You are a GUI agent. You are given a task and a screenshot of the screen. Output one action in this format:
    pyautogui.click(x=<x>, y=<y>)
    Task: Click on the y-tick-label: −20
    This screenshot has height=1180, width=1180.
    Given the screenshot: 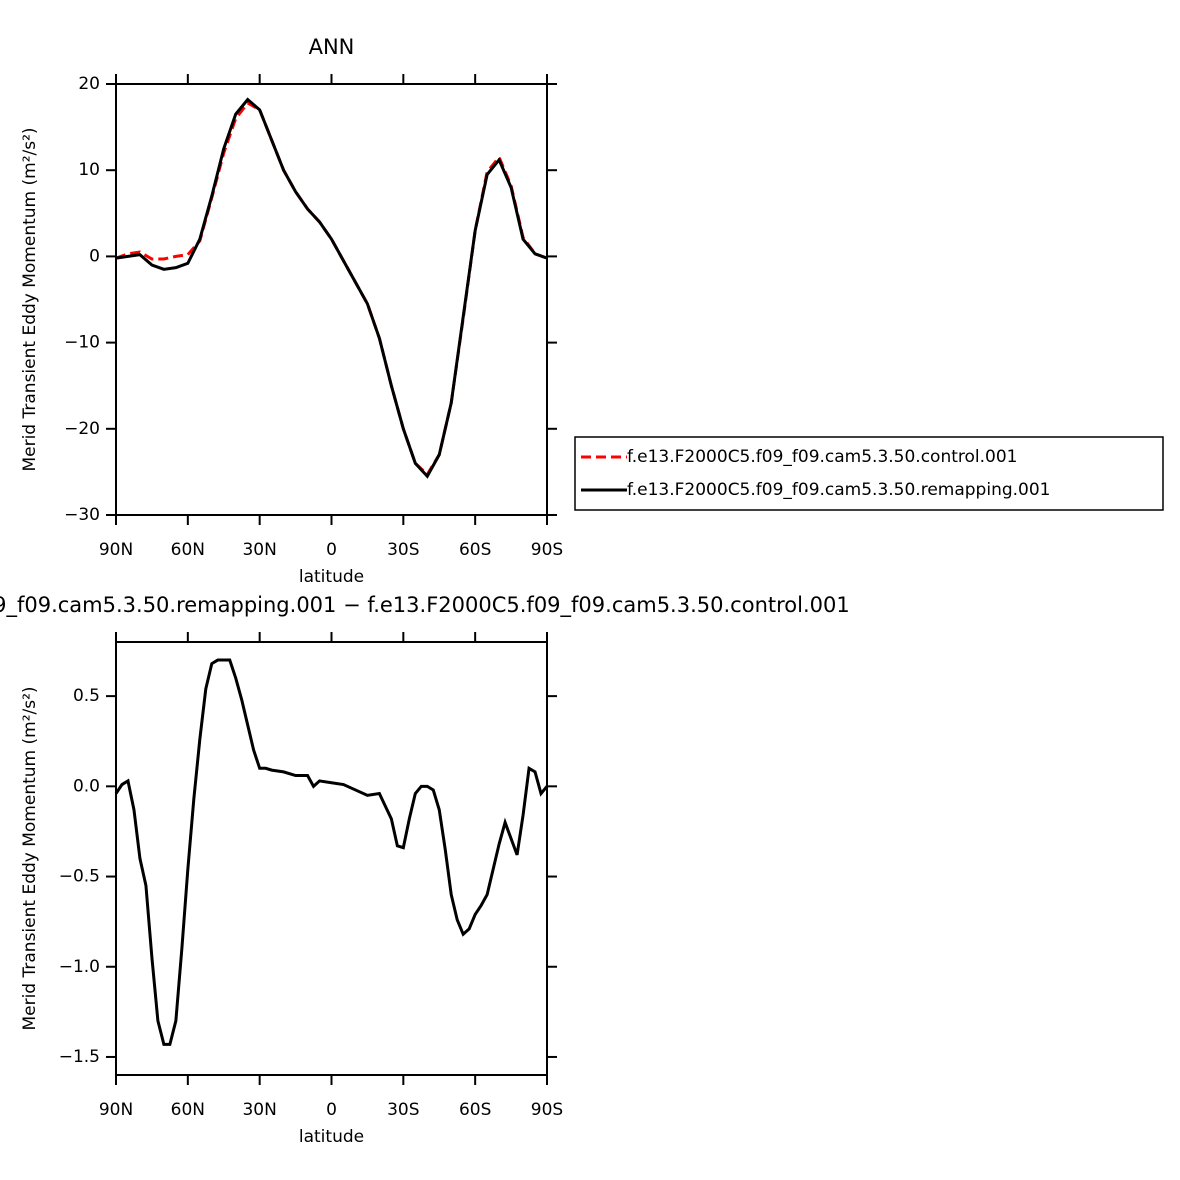 What is the action you would take?
    pyautogui.click(x=82, y=429)
    